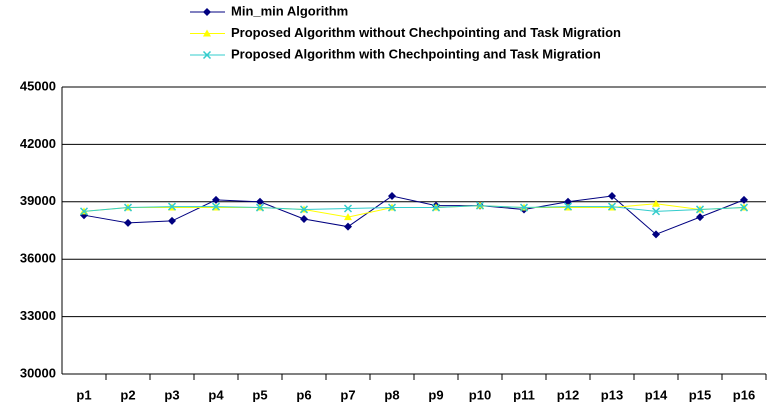 The width and height of the screenshot is (771, 414). Describe the element at coordinates (259, 394) in the screenshot. I see `x-tick-label: p5` at that location.